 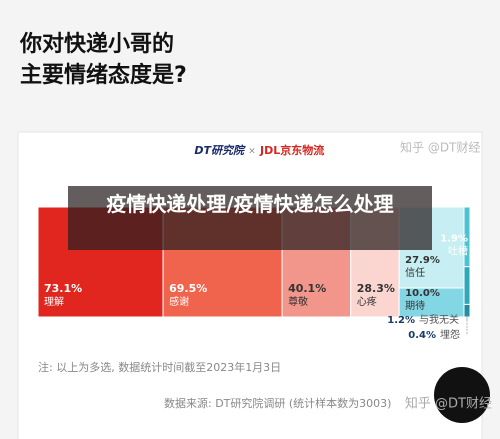 What do you see at coordinates (277, 403) in the screenshot?
I see `source: 数据来源: DT研究院调研 (统计样本数为3003)` at bounding box center [277, 403].